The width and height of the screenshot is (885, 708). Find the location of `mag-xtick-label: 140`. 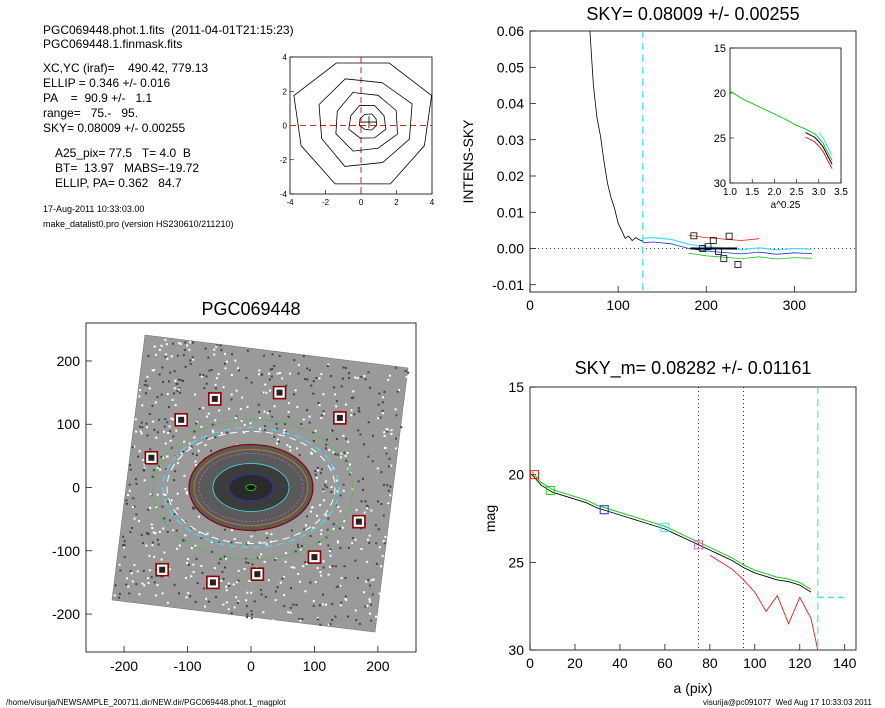

mag-xtick-label: 140 is located at coordinates (845, 663).